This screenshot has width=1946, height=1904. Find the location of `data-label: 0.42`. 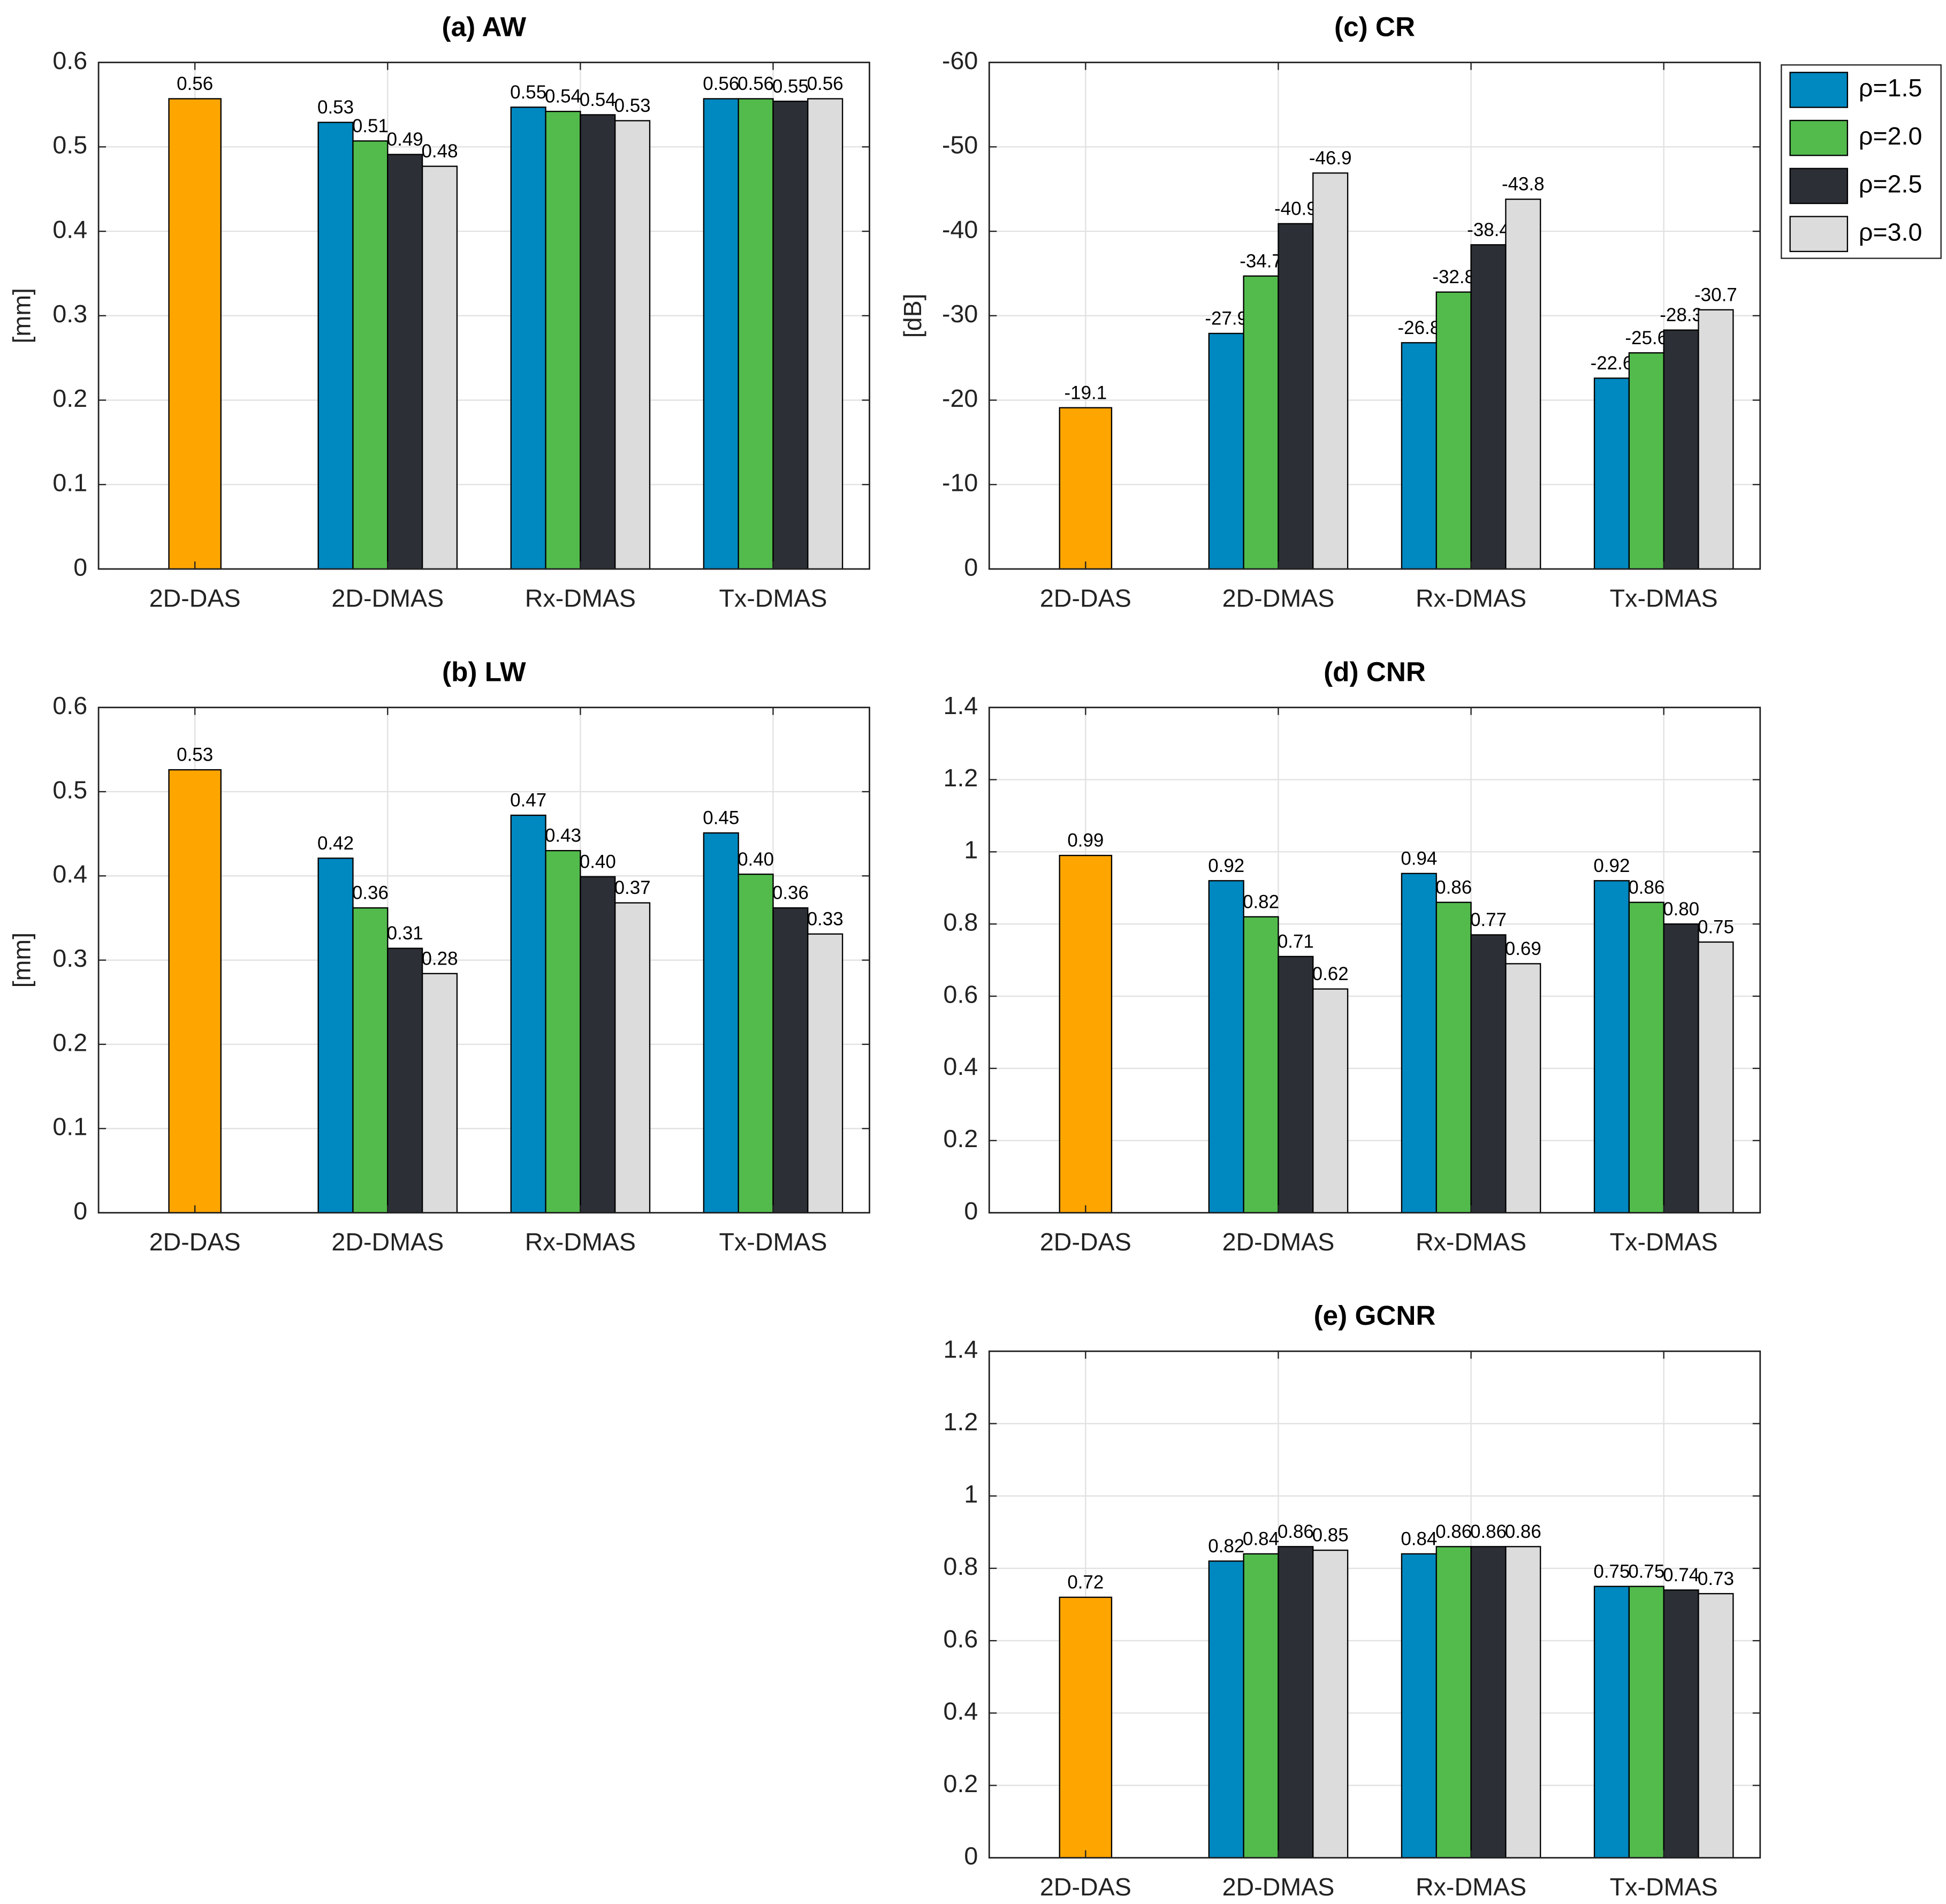

data-label: 0.42 is located at coordinates (335, 844).